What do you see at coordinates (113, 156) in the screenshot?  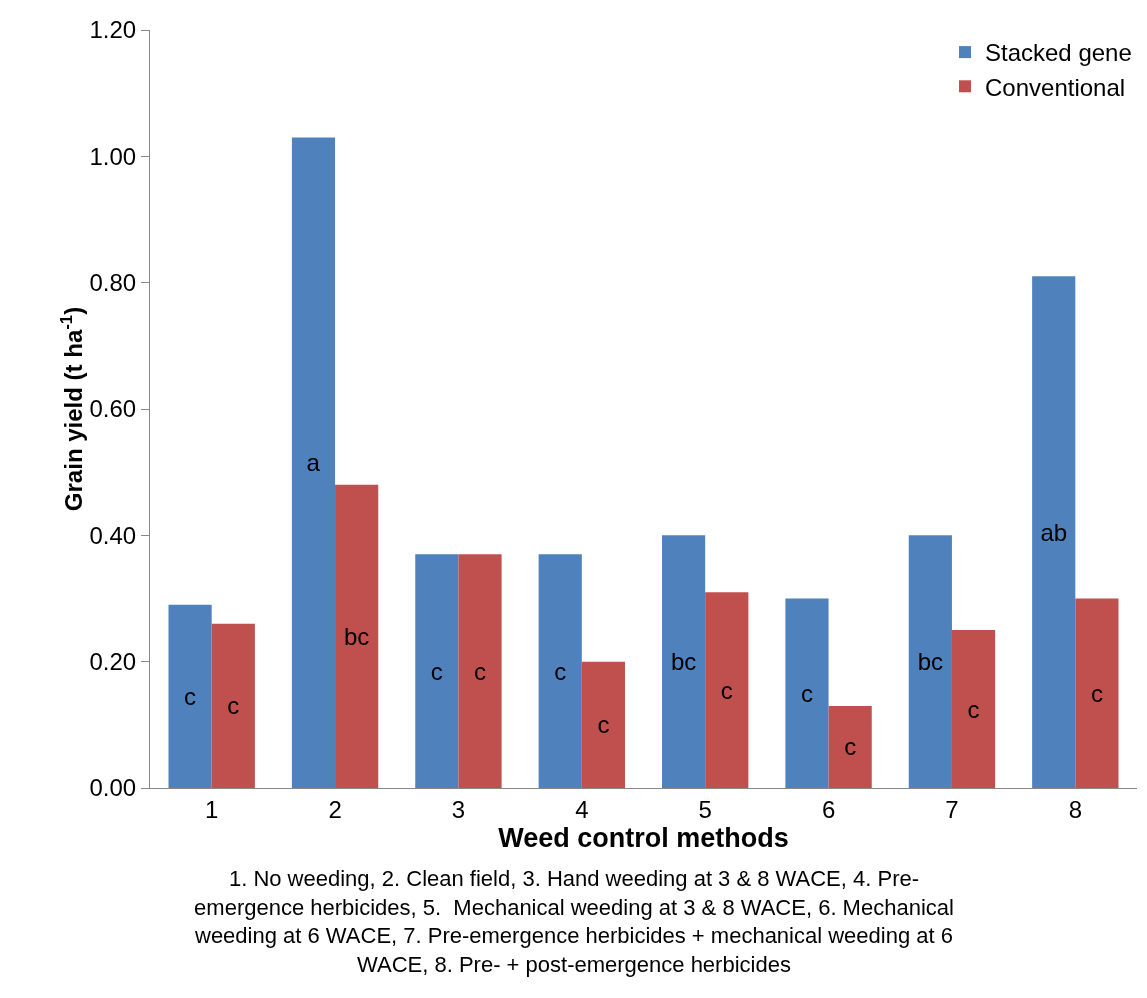 I see `y-tick-label: 1.00` at bounding box center [113, 156].